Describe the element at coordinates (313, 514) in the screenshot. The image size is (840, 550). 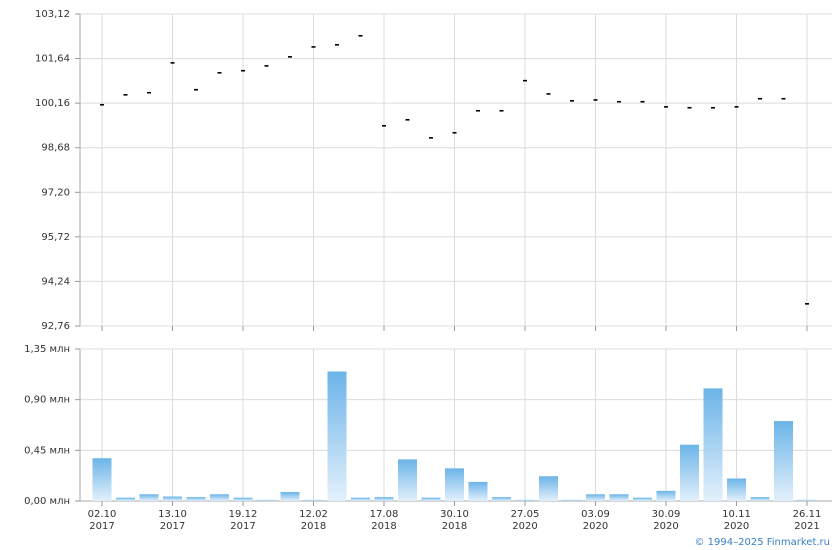
I see `x-tick-label: 12.02` at that location.